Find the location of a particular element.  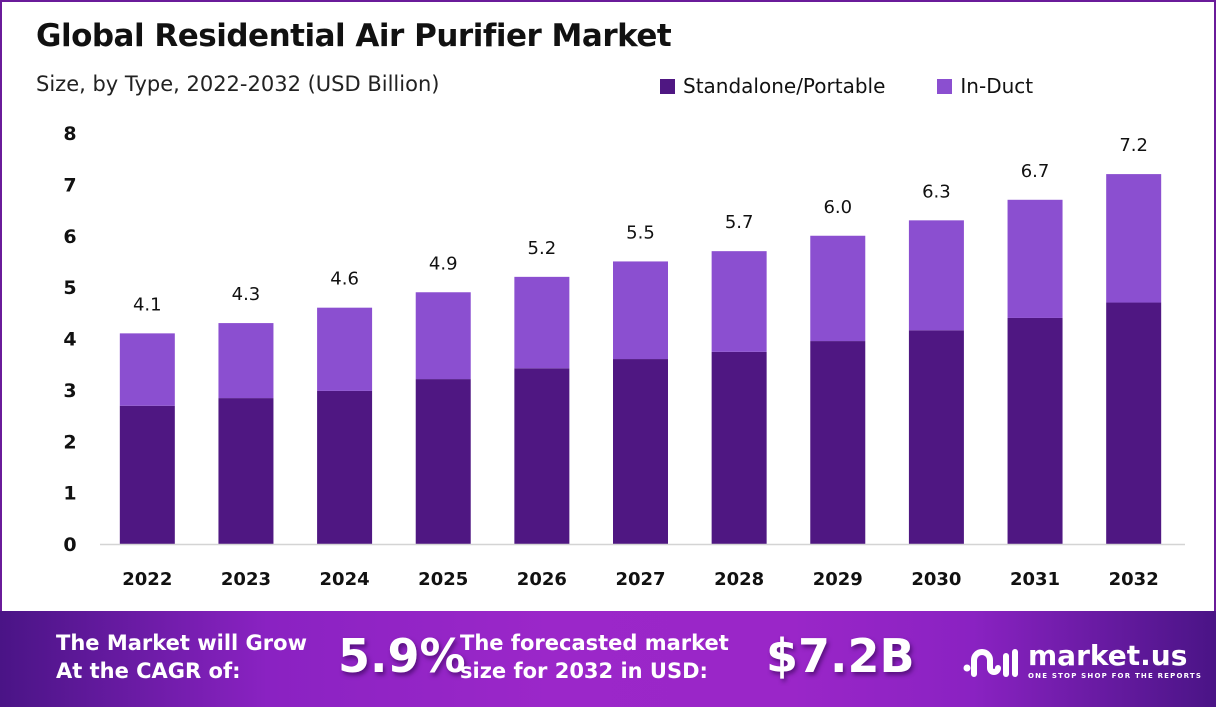

total-value-label: 6.7 is located at coordinates (1035, 171).